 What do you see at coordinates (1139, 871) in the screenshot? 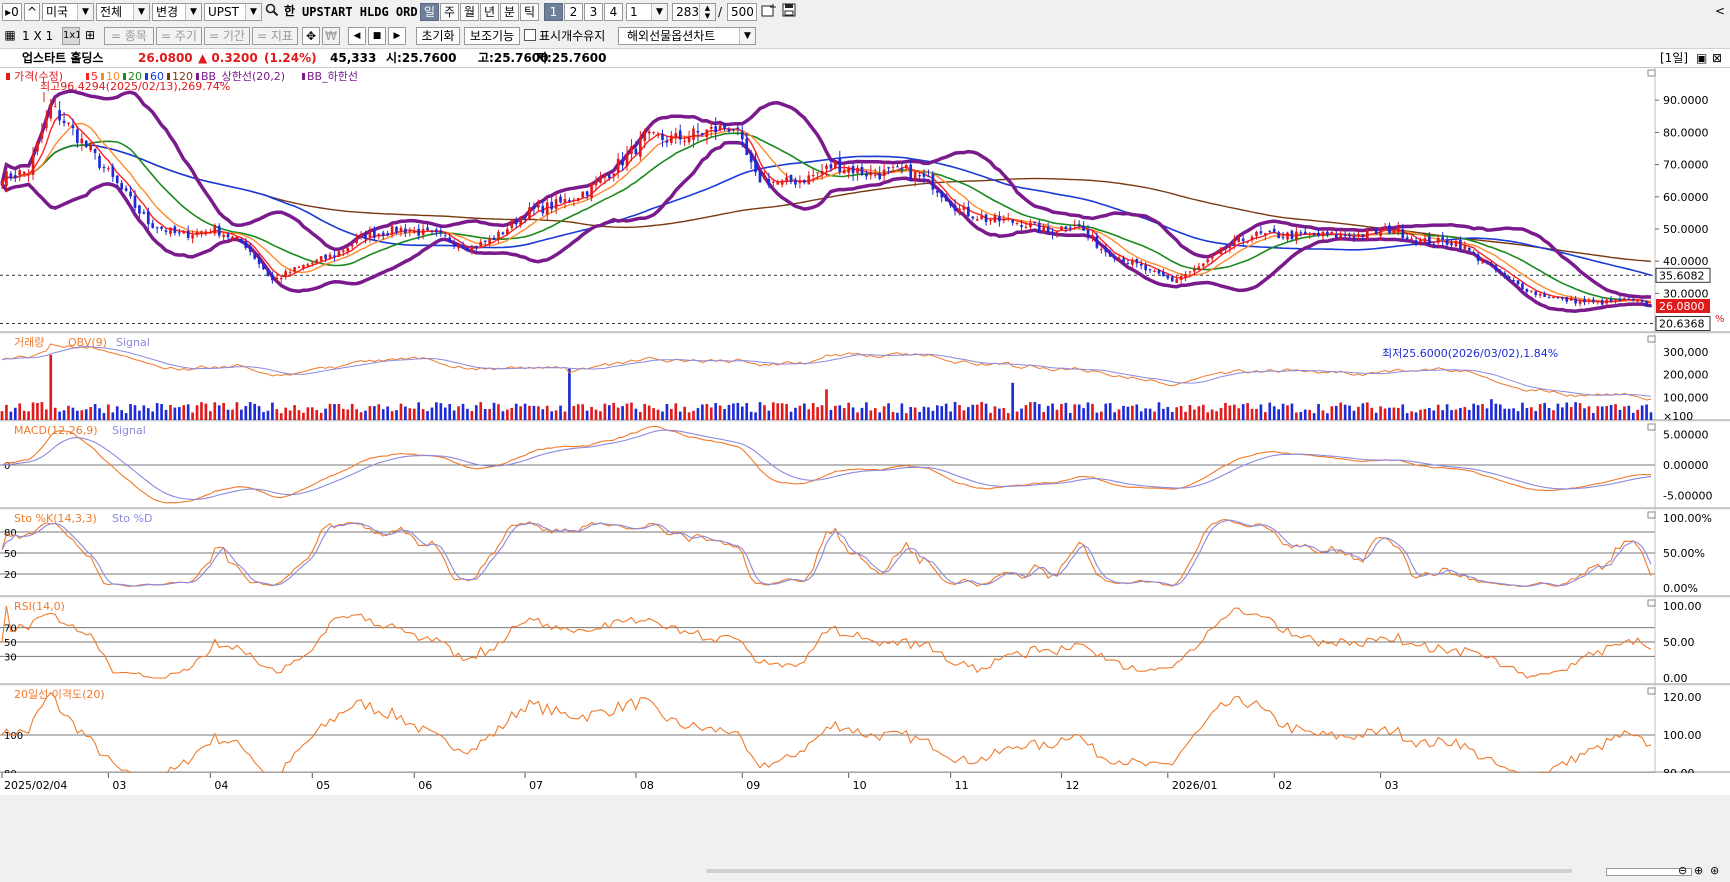
I see `scrollbar-track` at bounding box center [1139, 871].